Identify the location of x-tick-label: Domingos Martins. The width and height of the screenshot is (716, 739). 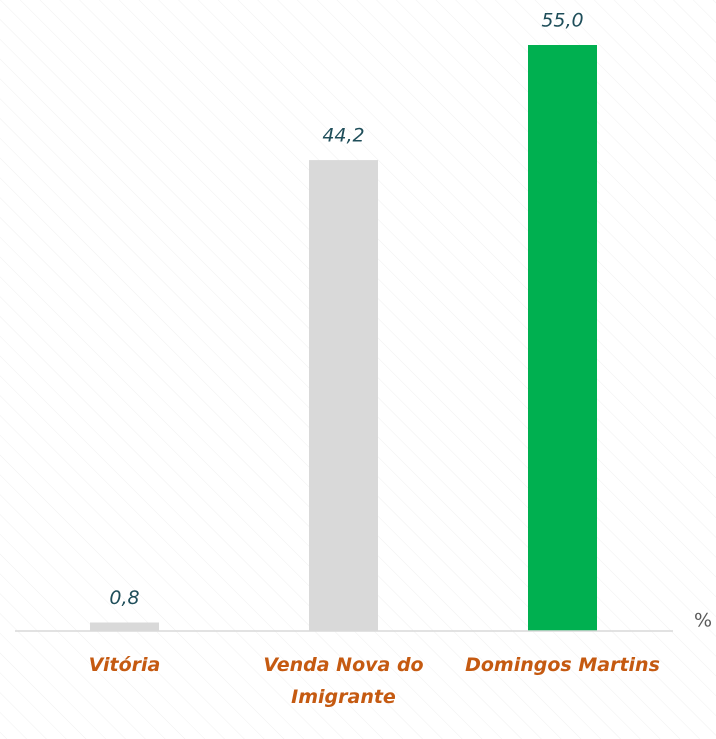
(562, 665).